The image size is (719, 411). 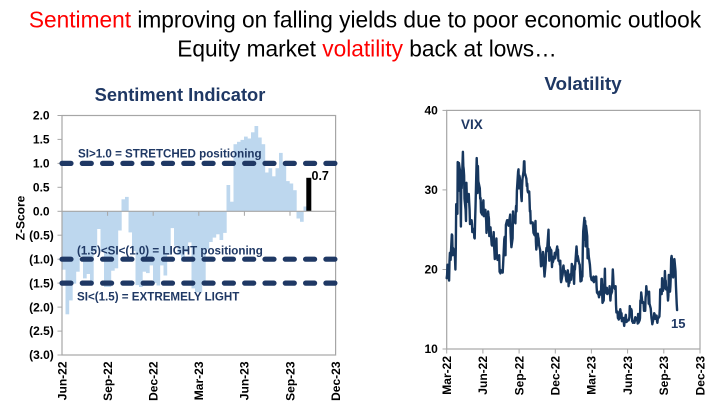 What do you see at coordinates (41, 331) in the screenshot?
I see `svg-text: (2.5)` at bounding box center [41, 331].